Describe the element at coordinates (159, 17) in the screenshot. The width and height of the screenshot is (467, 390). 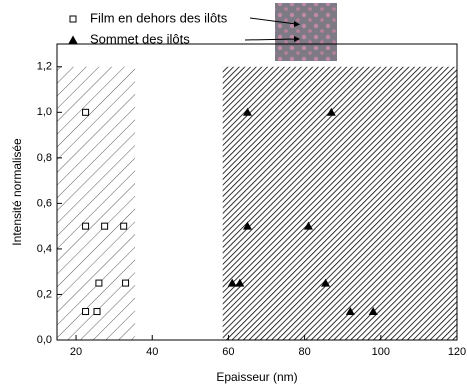
I see `legend-label: Film en dehors des ilôts` at that location.